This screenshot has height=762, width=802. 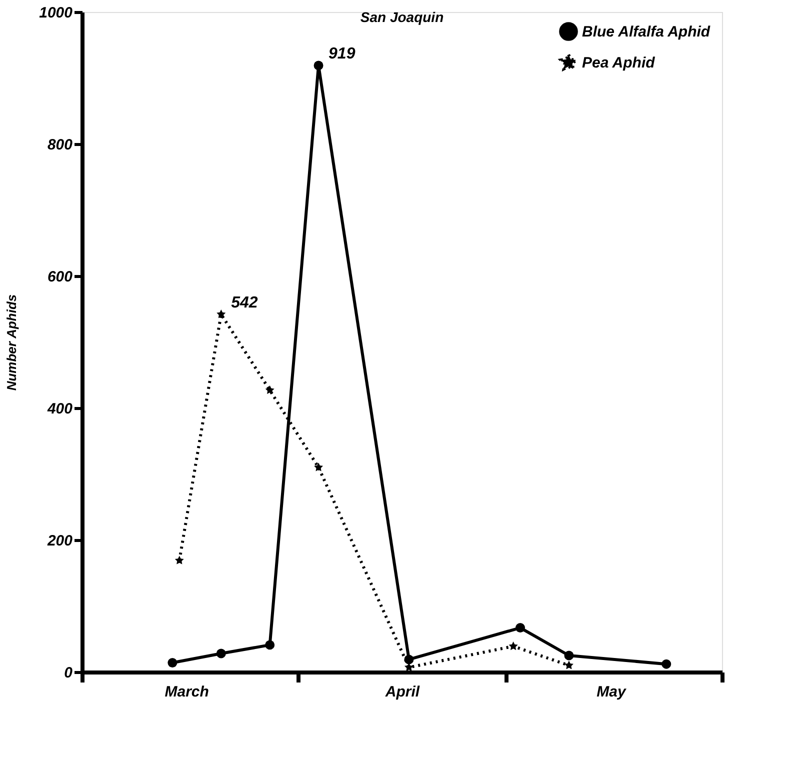 What do you see at coordinates (402, 17) in the screenshot?
I see `chart-title: San Joaquin` at bounding box center [402, 17].